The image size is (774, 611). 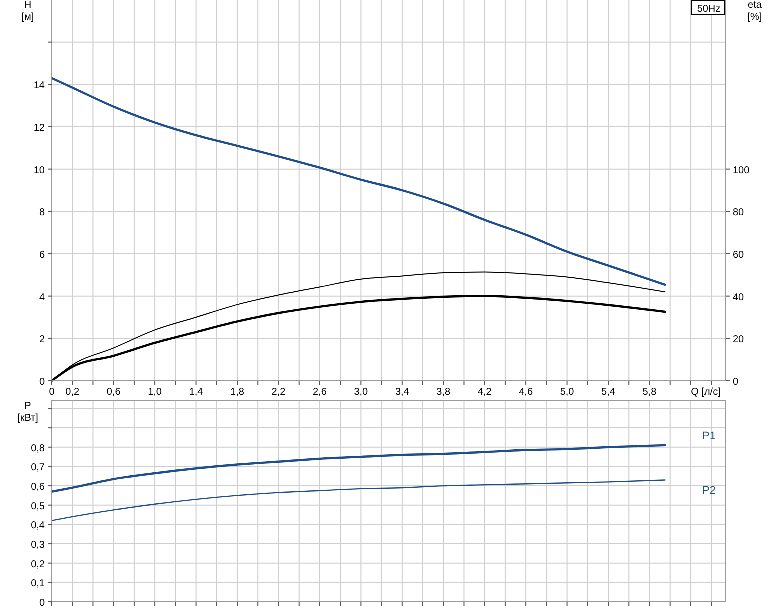 I want to click on y2-axis-title: eta [%], so click(x=755, y=11).